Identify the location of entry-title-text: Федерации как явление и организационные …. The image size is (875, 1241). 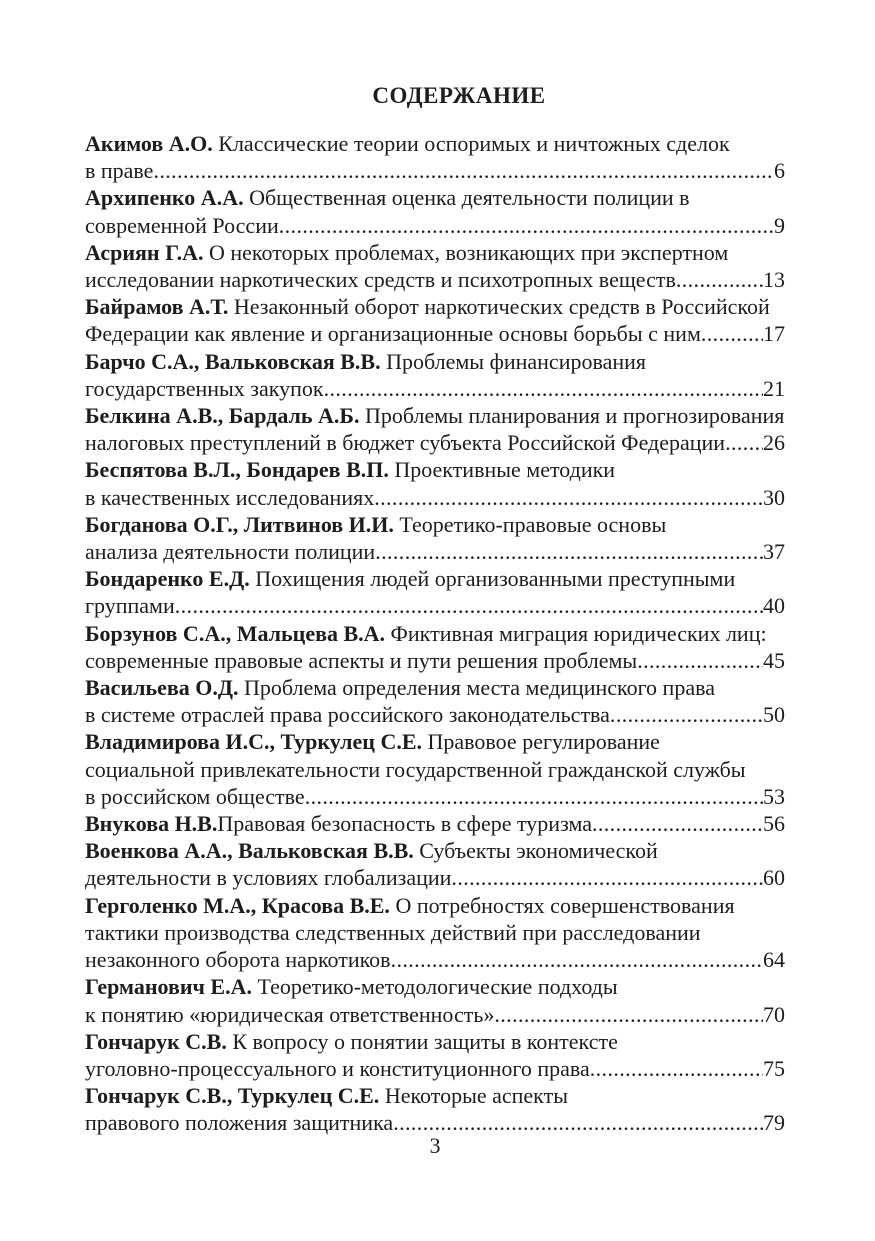
(393, 334).